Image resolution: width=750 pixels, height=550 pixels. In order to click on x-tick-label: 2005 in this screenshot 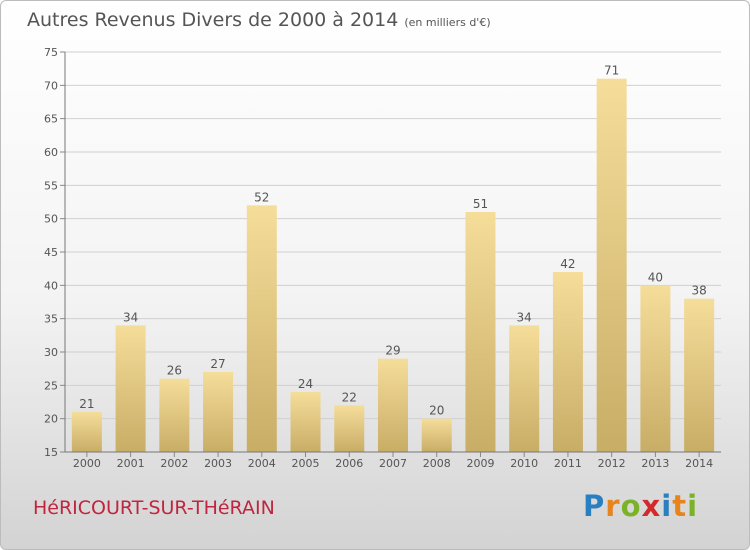, I will do `click(306, 463)`.